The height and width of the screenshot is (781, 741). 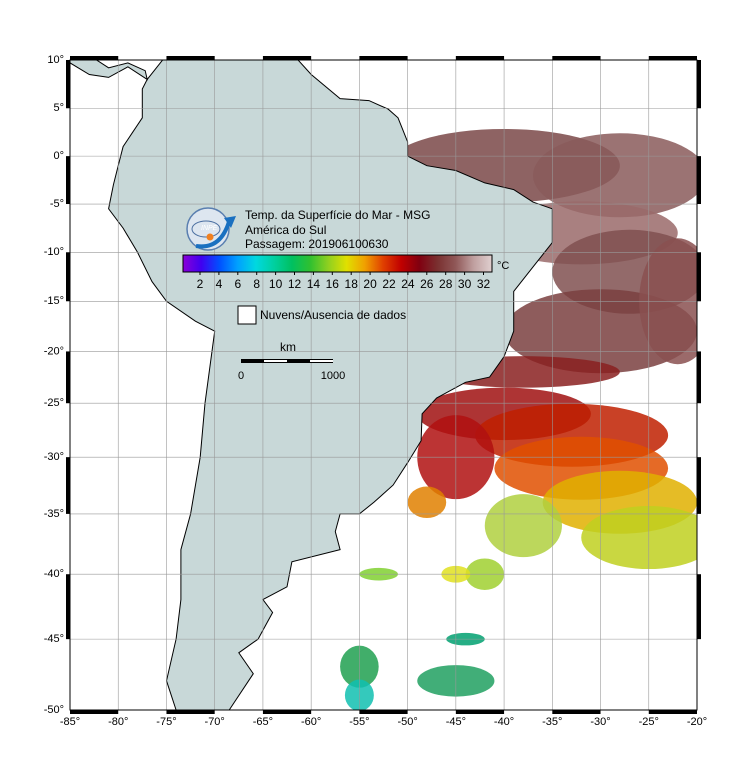 I want to click on colorbar-label: 12, so click(x=295, y=284).